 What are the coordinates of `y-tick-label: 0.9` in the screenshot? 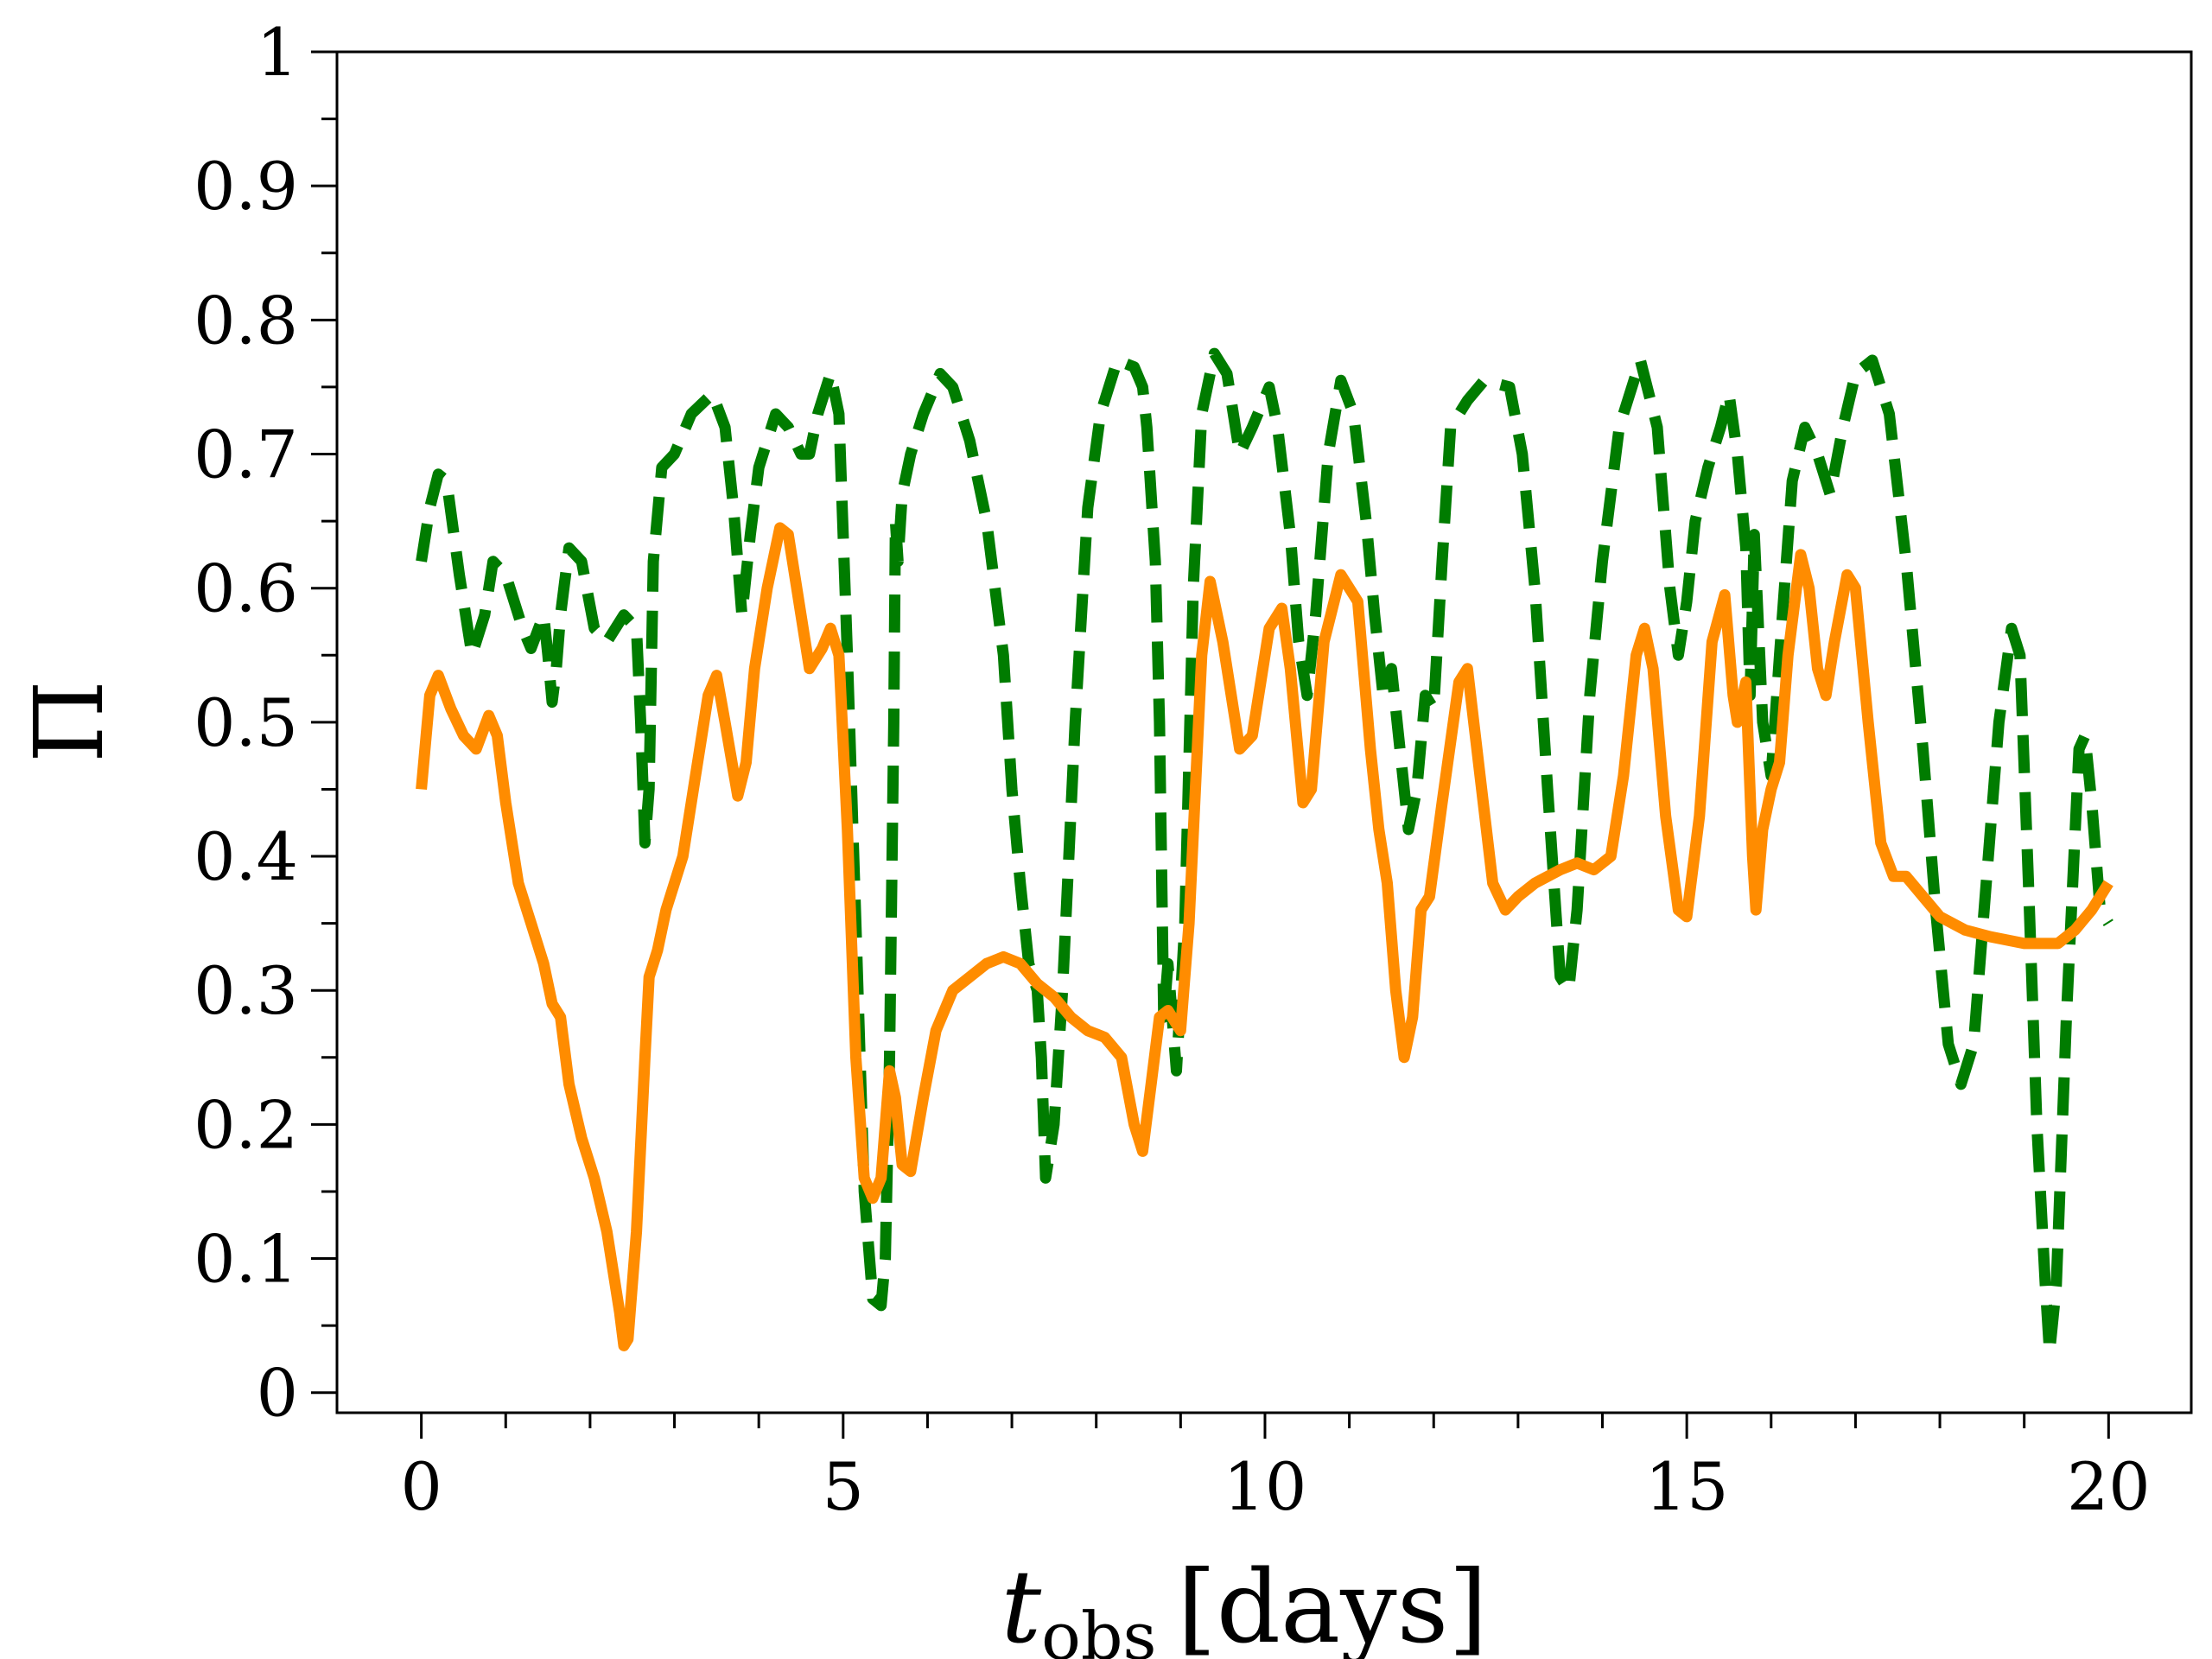 It's located at (246, 186).